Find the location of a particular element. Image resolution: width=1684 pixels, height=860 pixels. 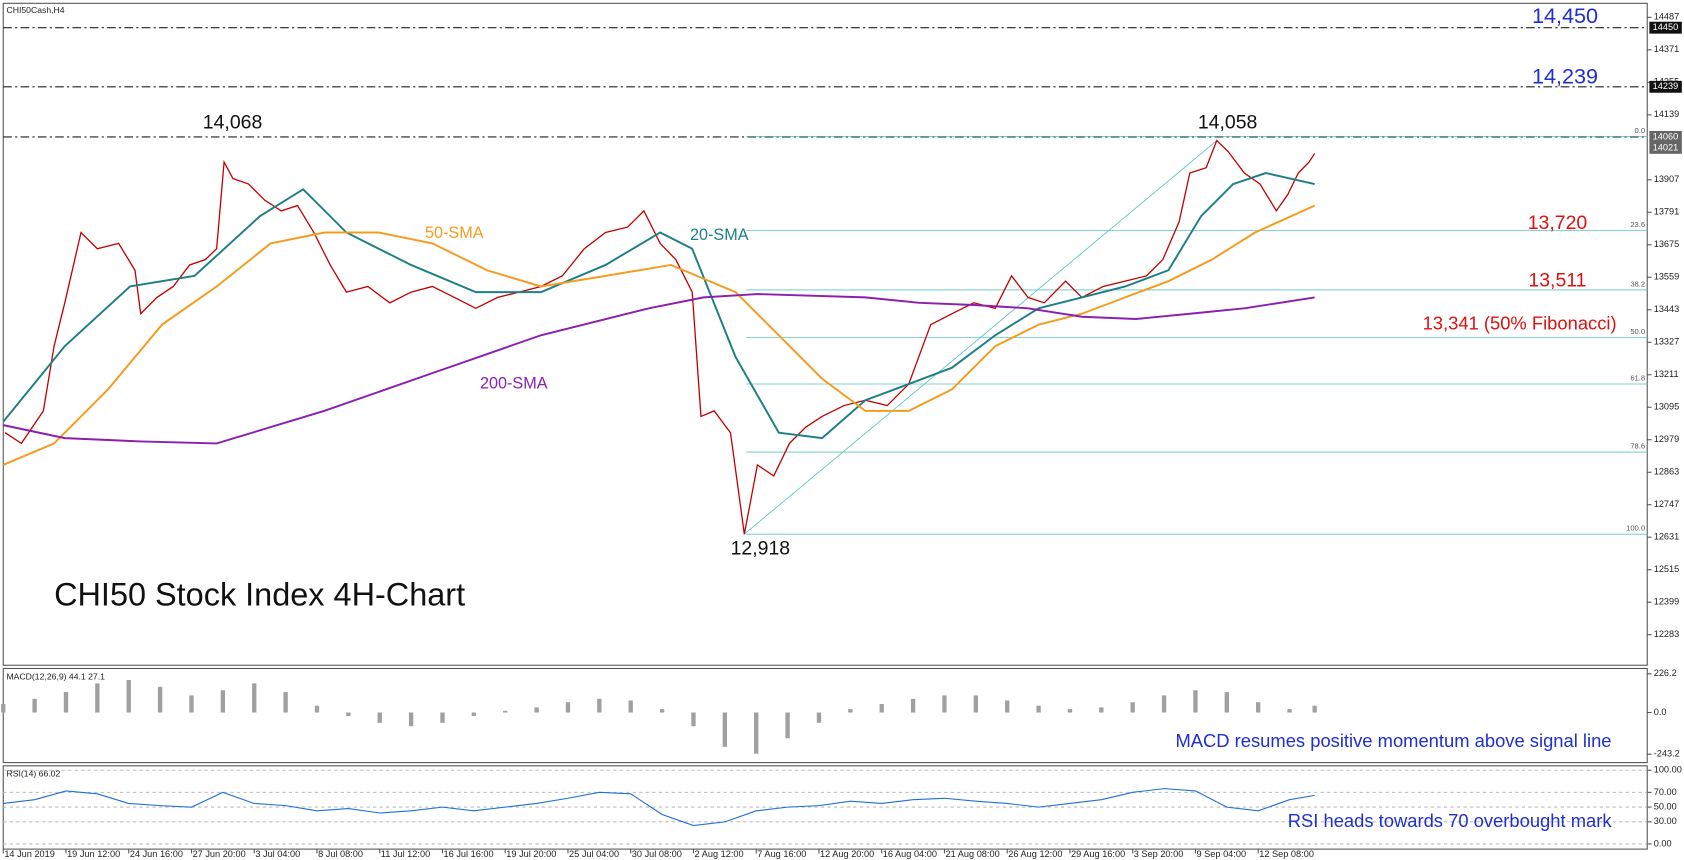

x-tick-label: 19 Jul 20:00 is located at coordinates (531, 854).